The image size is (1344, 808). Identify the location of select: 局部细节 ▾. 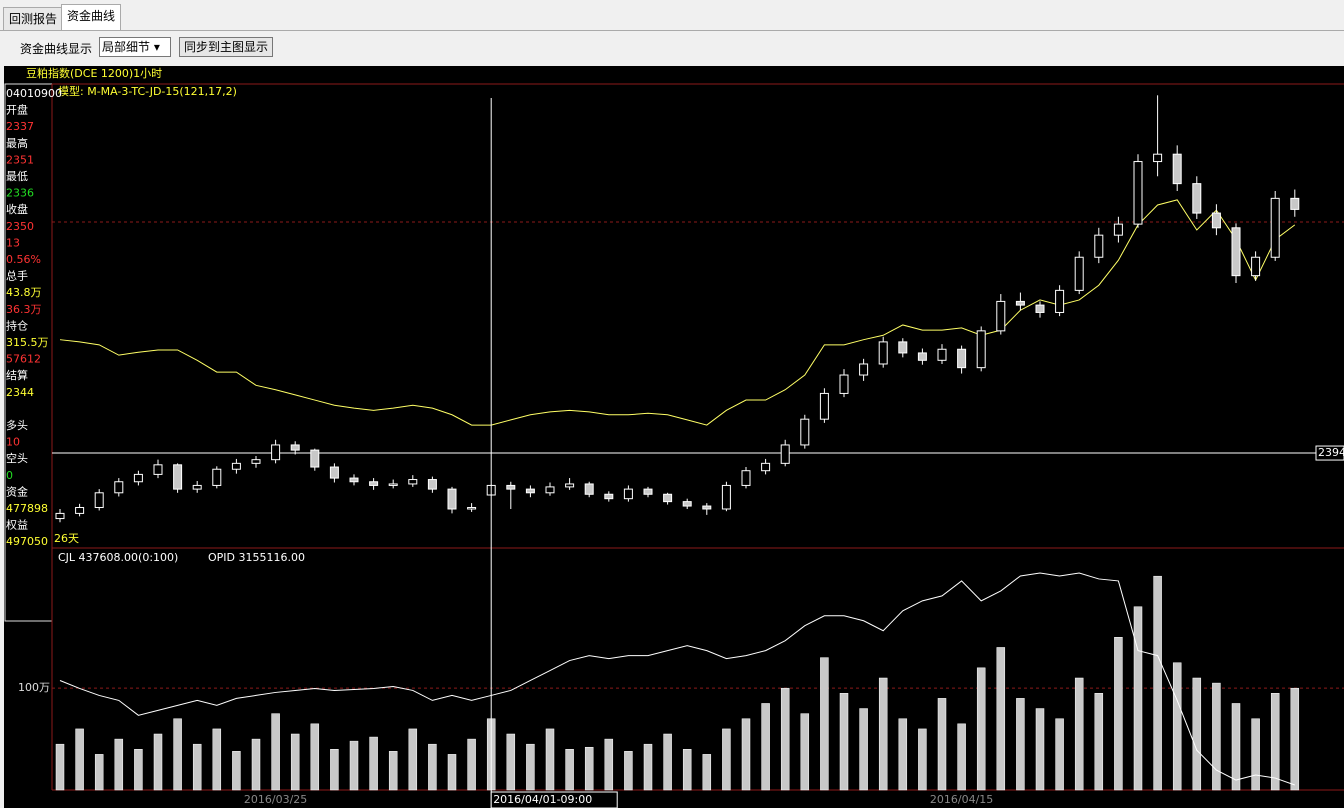
(135, 47).